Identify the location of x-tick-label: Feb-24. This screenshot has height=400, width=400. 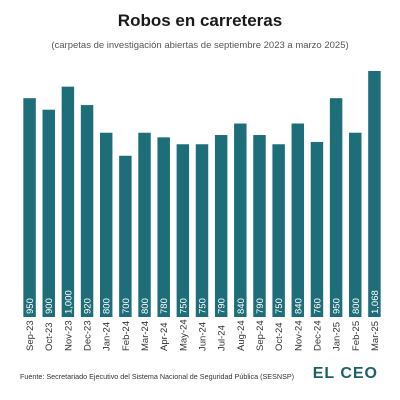
(126, 336).